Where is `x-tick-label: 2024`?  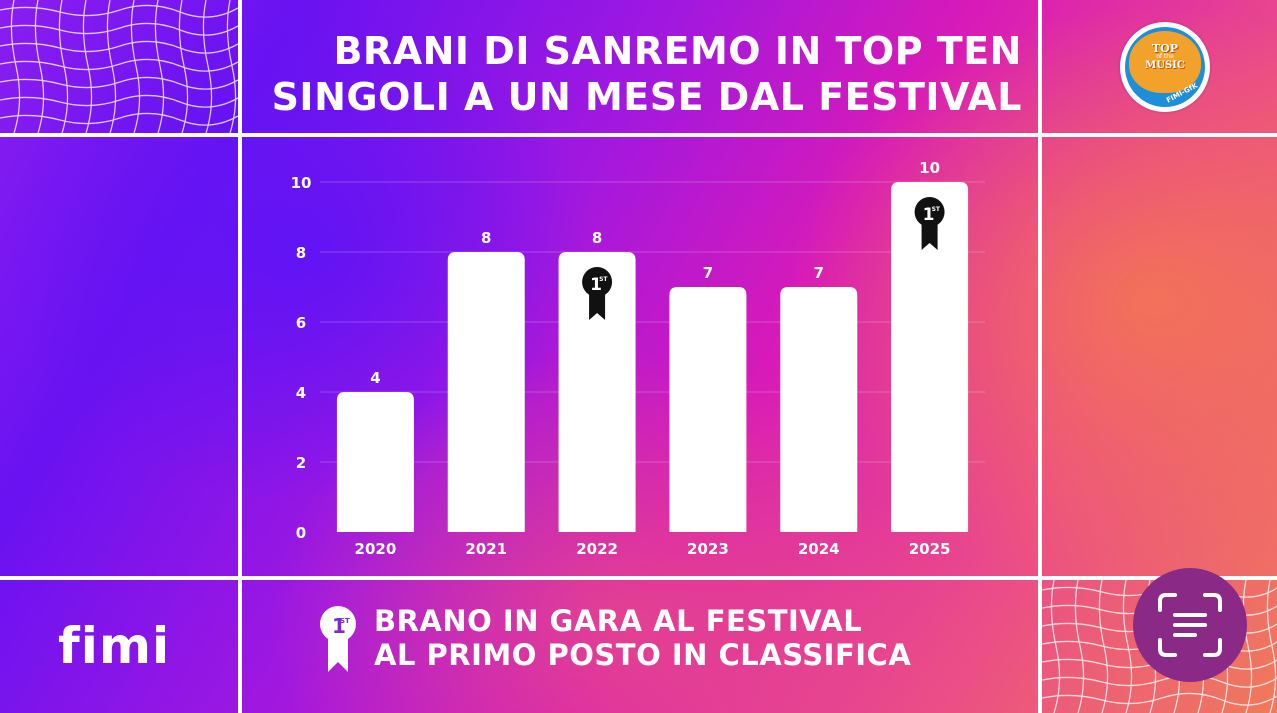
x-tick-label: 2024 is located at coordinates (819, 549).